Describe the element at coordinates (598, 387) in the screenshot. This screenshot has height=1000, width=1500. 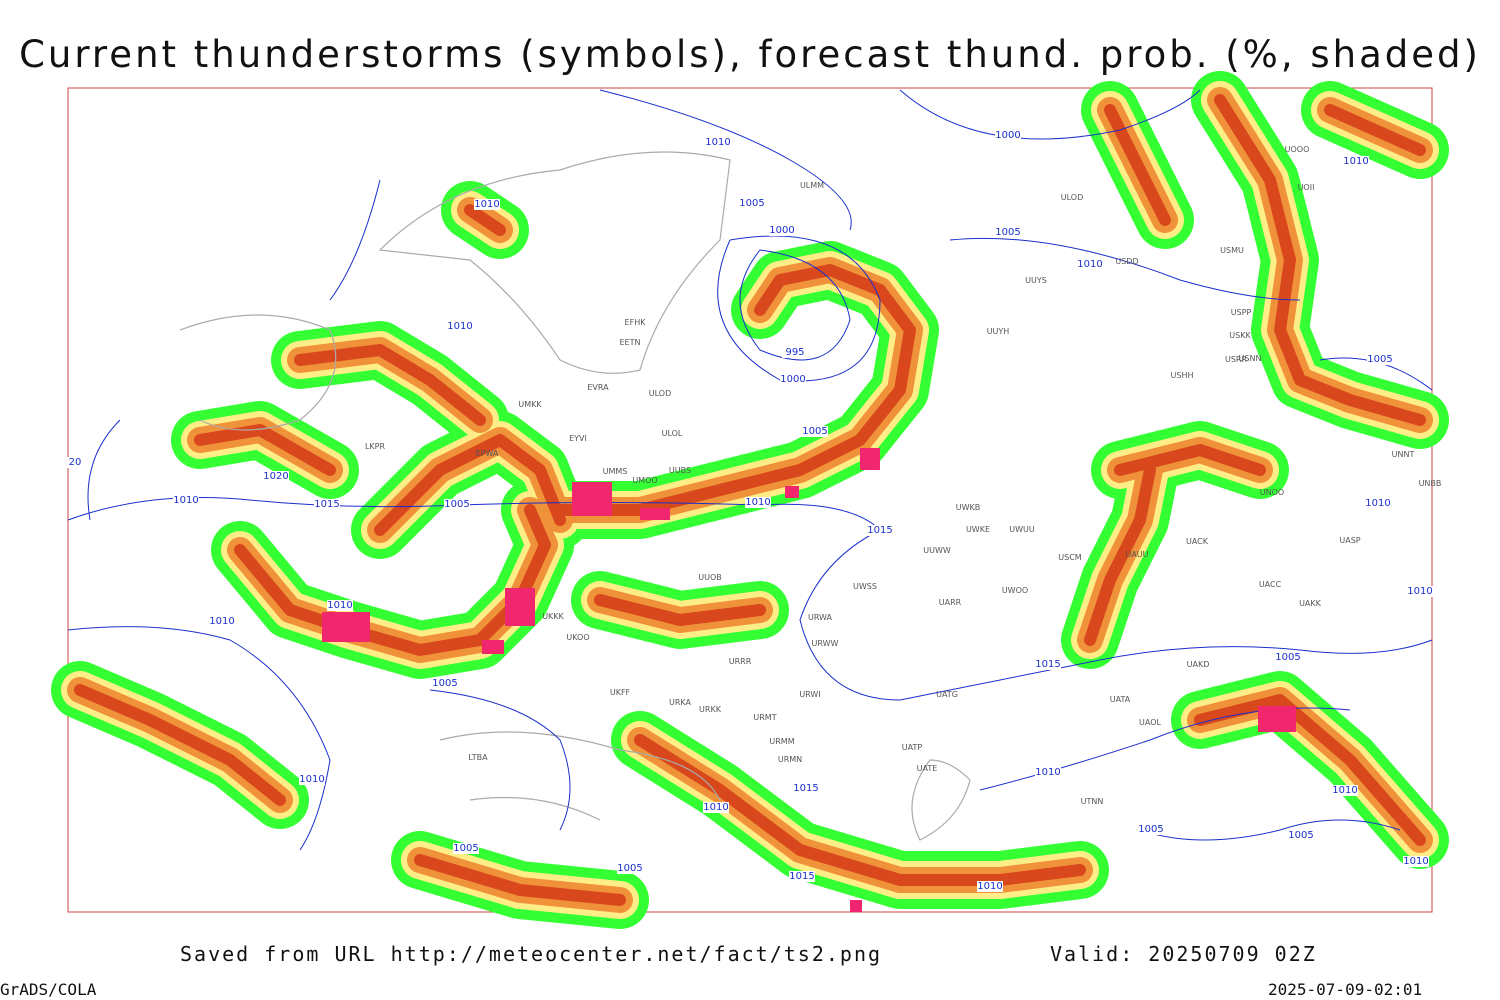
I see `station-code: EVRA` at that location.